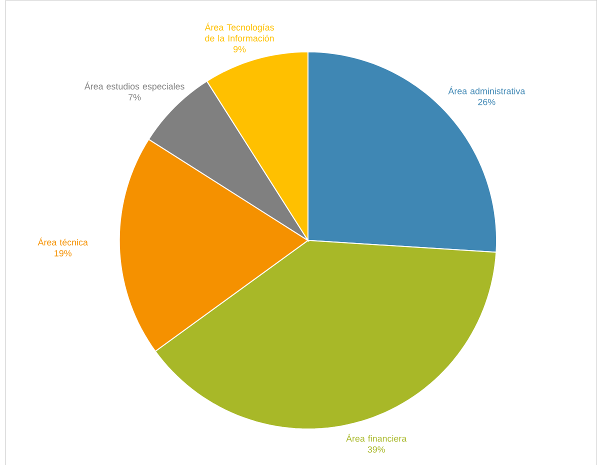  What do you see at coordinates (376, 438) in the screenshot?
I see `slice-label: Área financiera` at bounding box center [376, 438].